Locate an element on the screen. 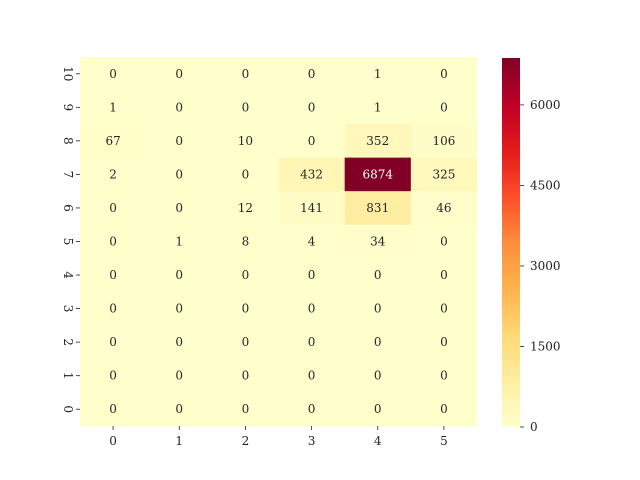 The width and height of the screenshot is (640, 480). x-tick-label: 5 is located at coordinates (444, 441).